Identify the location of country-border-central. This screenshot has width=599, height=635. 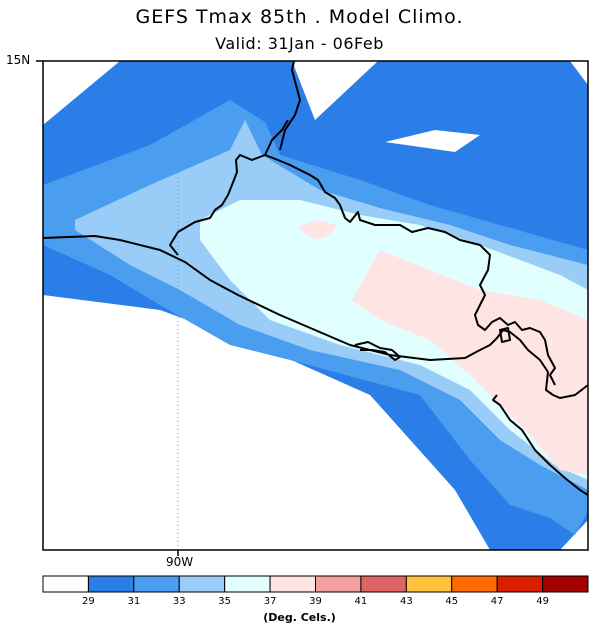
(276, 137).